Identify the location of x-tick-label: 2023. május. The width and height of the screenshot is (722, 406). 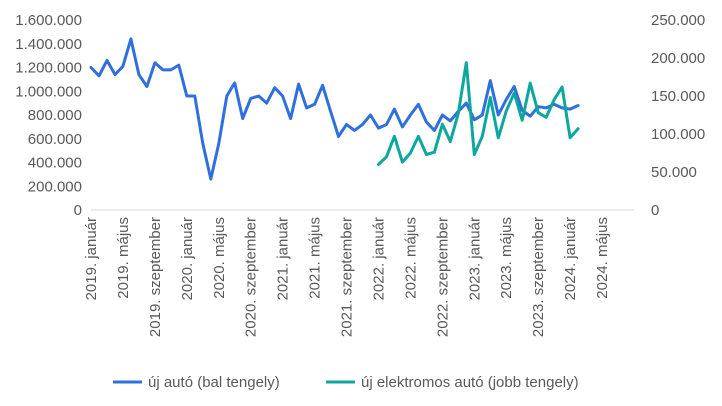
(506, 258).